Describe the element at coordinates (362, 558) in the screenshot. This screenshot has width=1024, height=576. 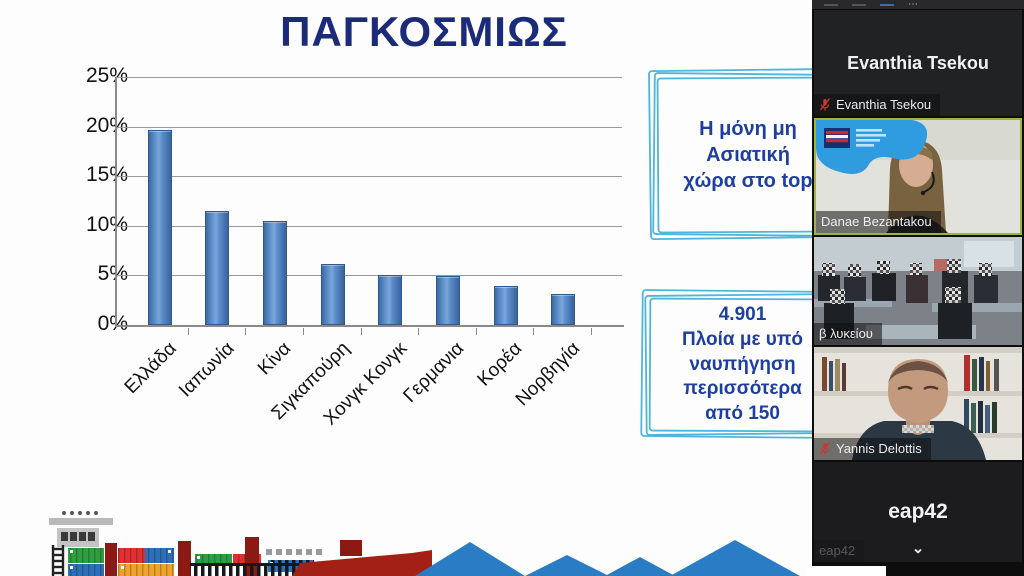
I see `ship` at that location.